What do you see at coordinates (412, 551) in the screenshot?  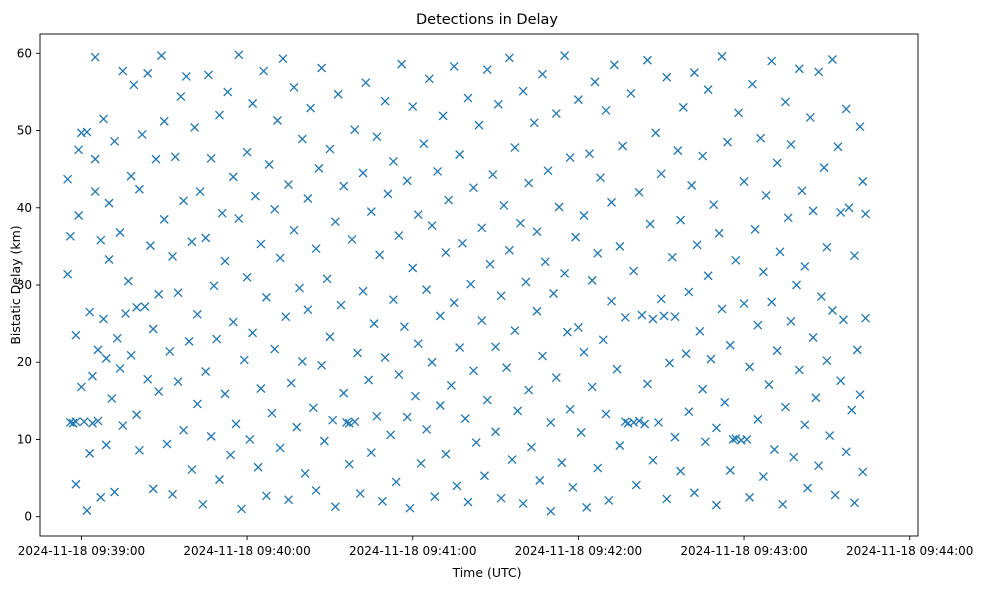 I see `x-tick-label: 2024-11-18 09:41:00` at bounding box center [412, 551].